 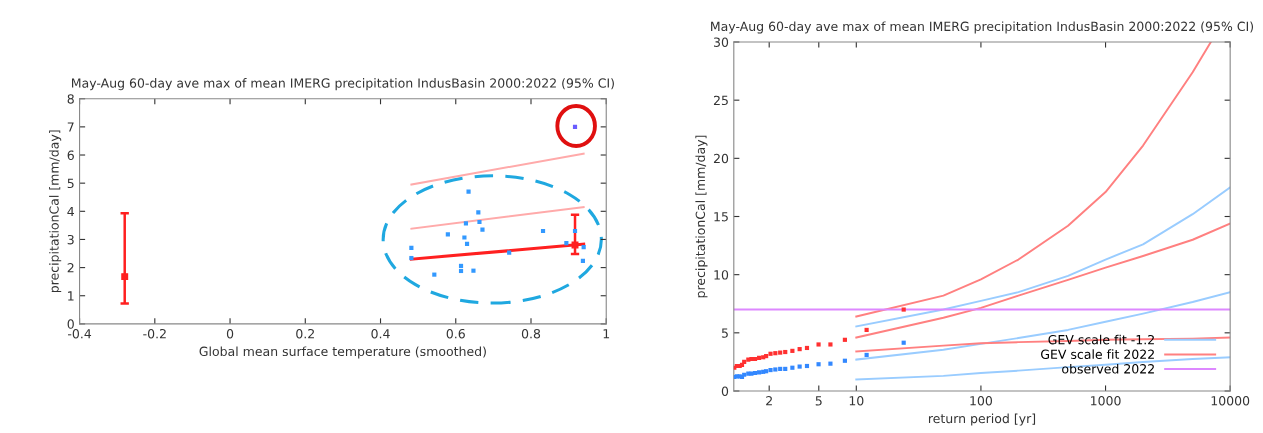 What do you see at coordinates (70, 239) in the screenshot?
I see `y-tick-label: 3` at bounding box center [70, 239].